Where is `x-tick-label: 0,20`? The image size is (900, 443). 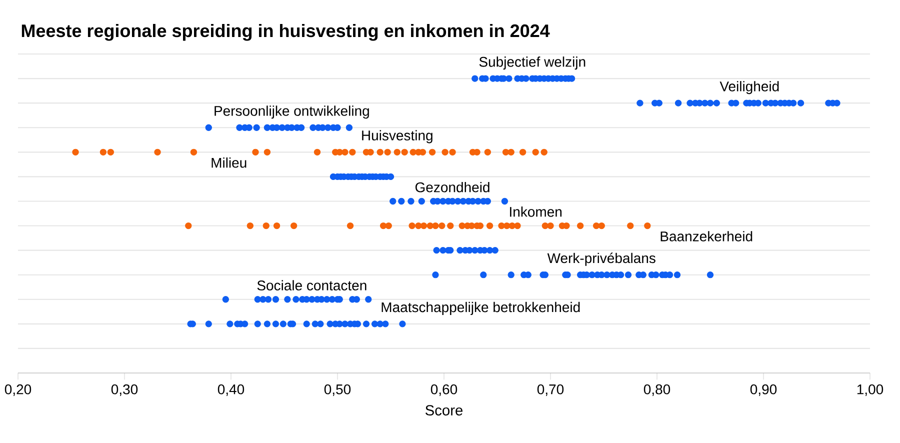
x-tick-label: 0,20 is located at coordinates (18, 390).